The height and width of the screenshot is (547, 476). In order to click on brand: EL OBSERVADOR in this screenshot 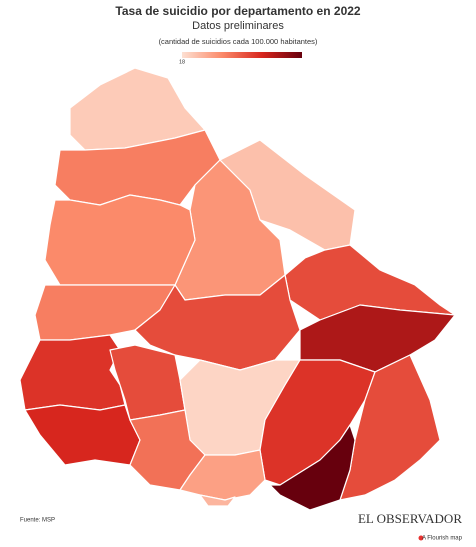, I will do `click(410, 518)`.